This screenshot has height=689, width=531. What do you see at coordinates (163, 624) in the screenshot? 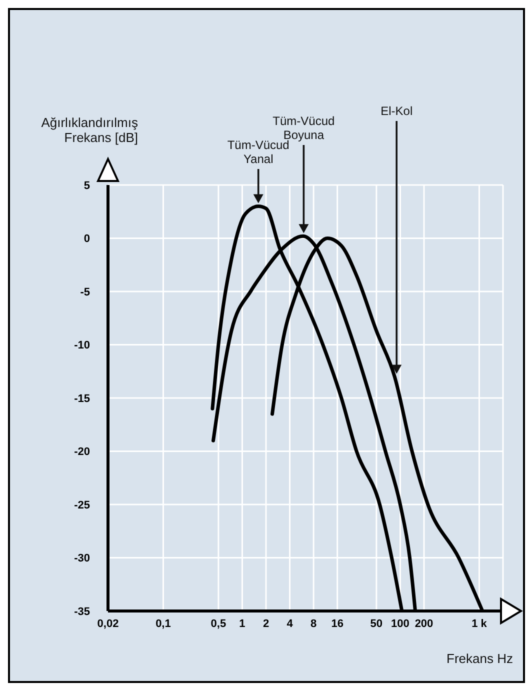
I see `x-tick-label: 0,1` at bounding box center [163, 624].